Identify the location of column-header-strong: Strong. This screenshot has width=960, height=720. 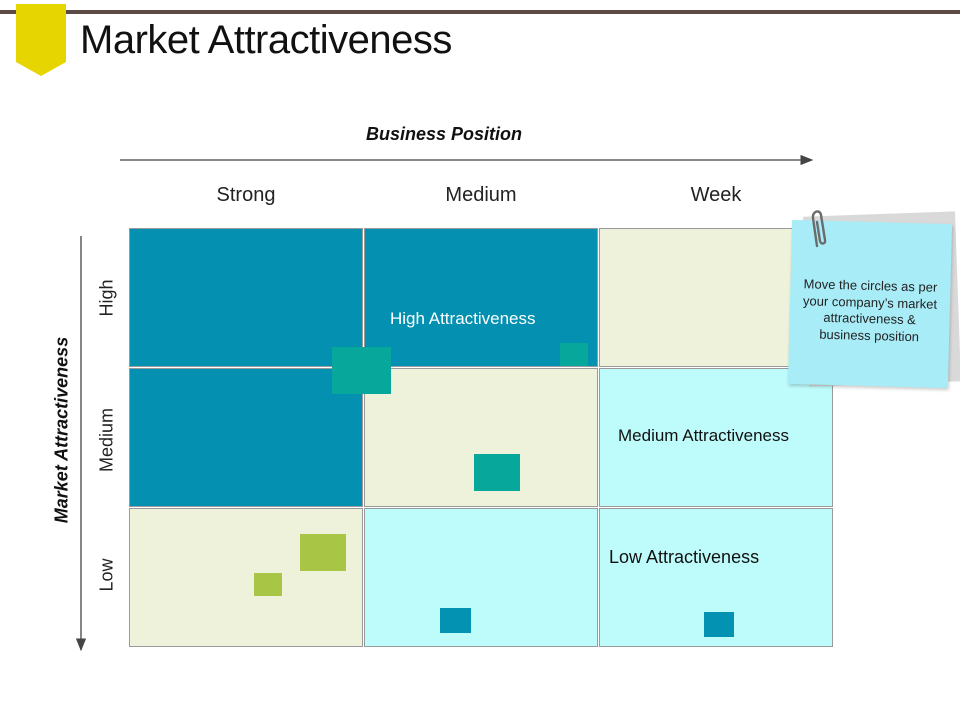
(246, 195).